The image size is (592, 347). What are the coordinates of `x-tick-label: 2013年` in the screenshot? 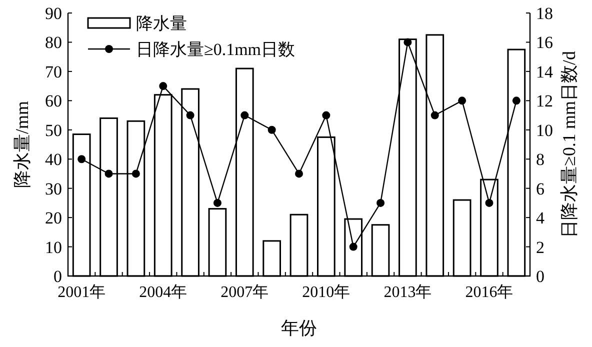 It's located at (408, 292).